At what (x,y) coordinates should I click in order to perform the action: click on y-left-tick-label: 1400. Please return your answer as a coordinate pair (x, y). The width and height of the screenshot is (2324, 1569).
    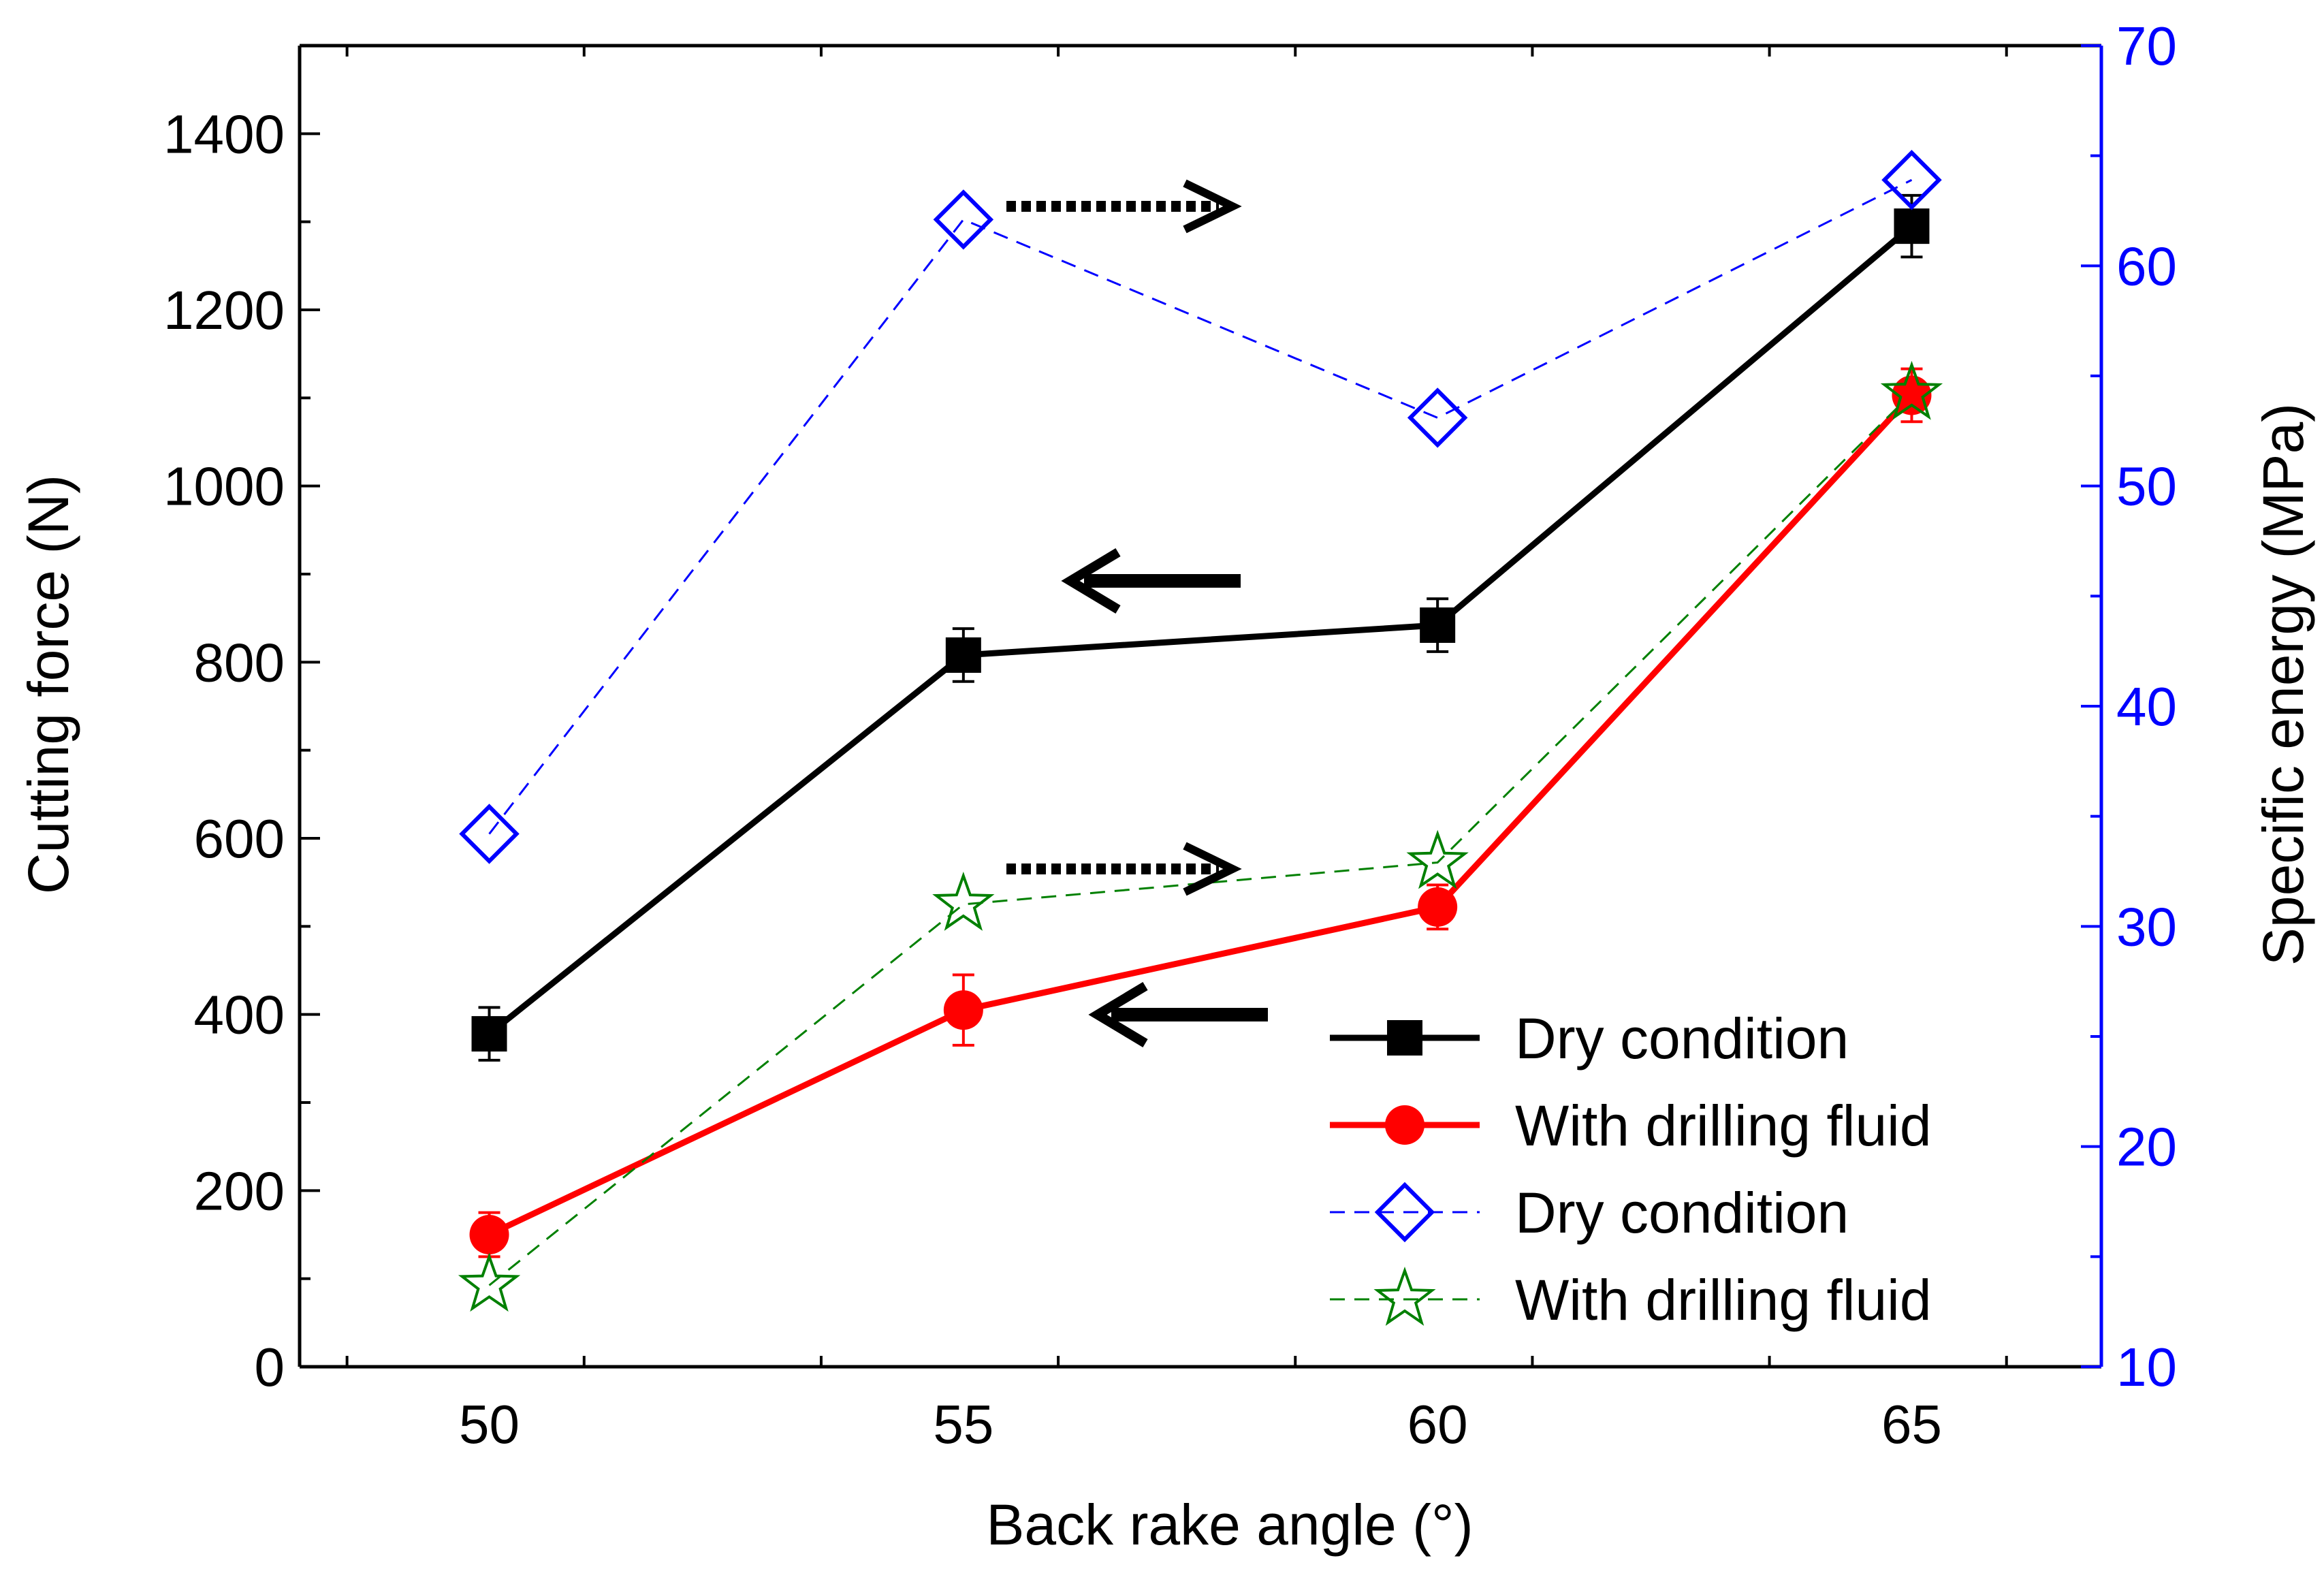
    Looking at the image, I should click on (224, 134).